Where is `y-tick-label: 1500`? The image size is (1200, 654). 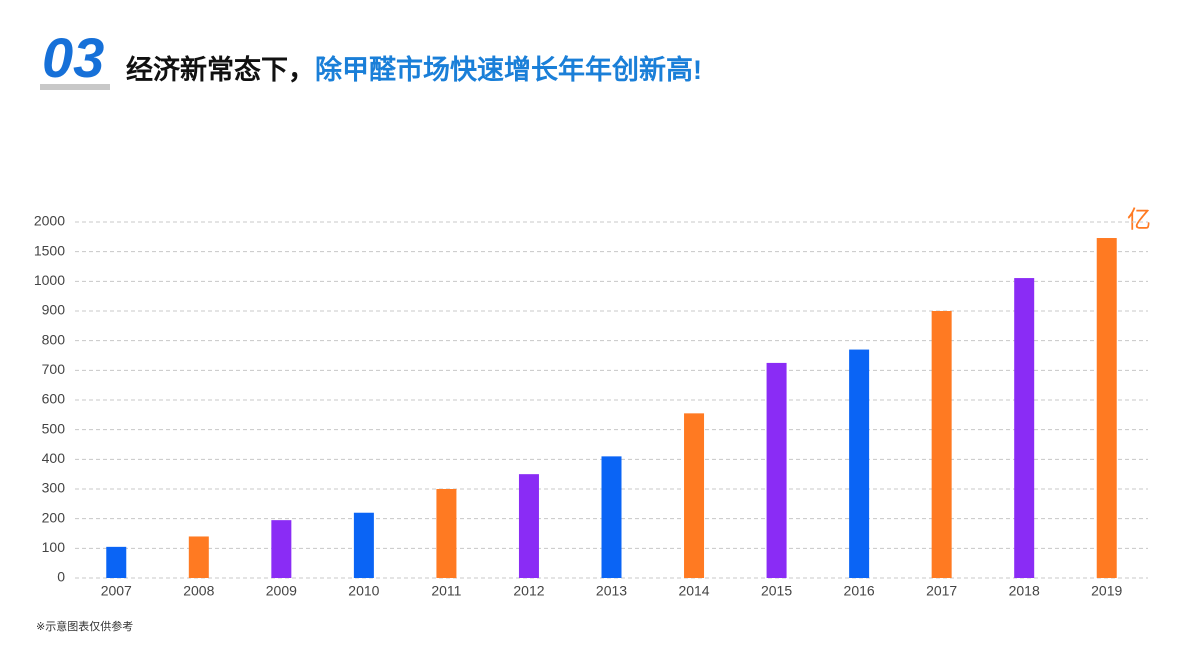 y-tick-label: 1500 is located at coordinates (49, 250).